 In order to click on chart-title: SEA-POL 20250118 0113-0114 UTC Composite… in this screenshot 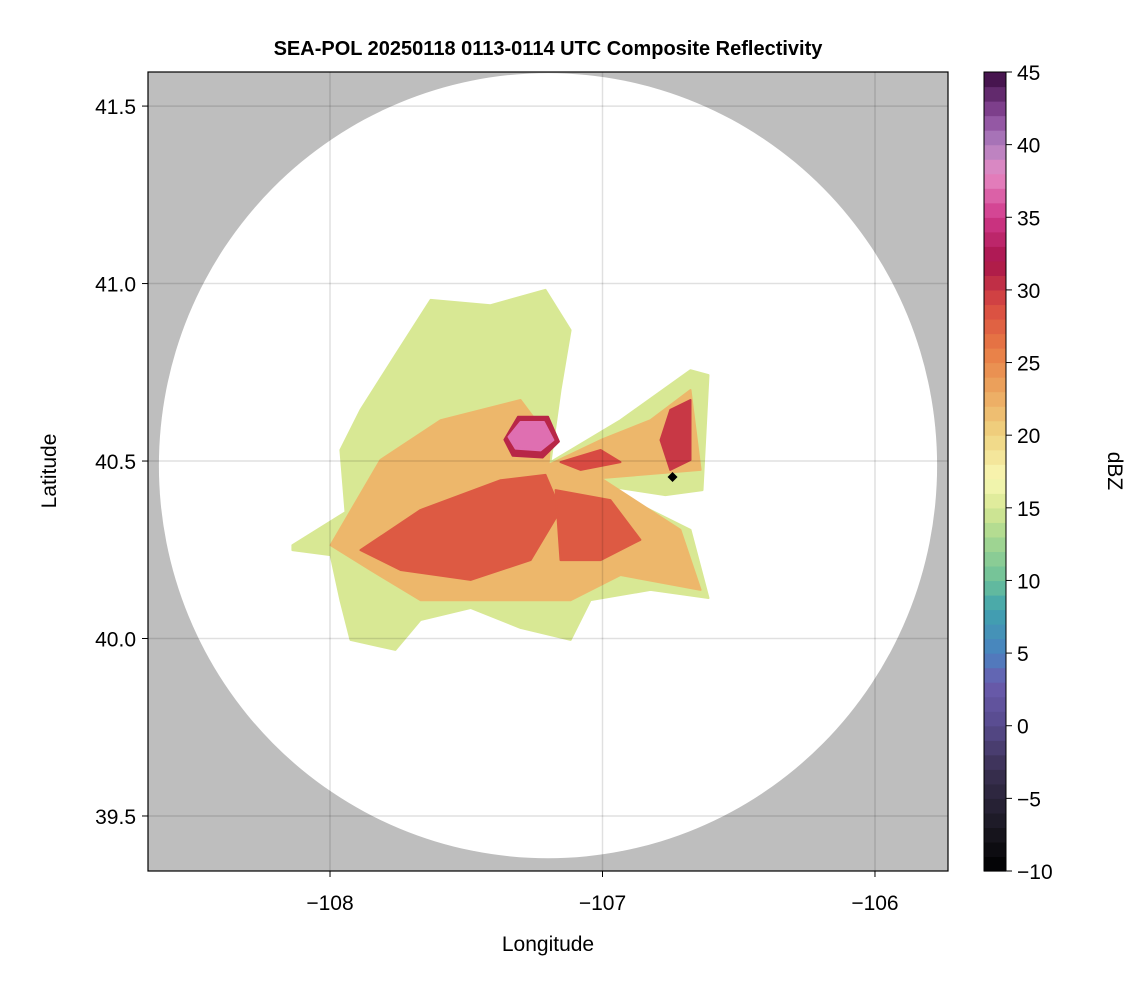, I will do `click(549, 49)`.